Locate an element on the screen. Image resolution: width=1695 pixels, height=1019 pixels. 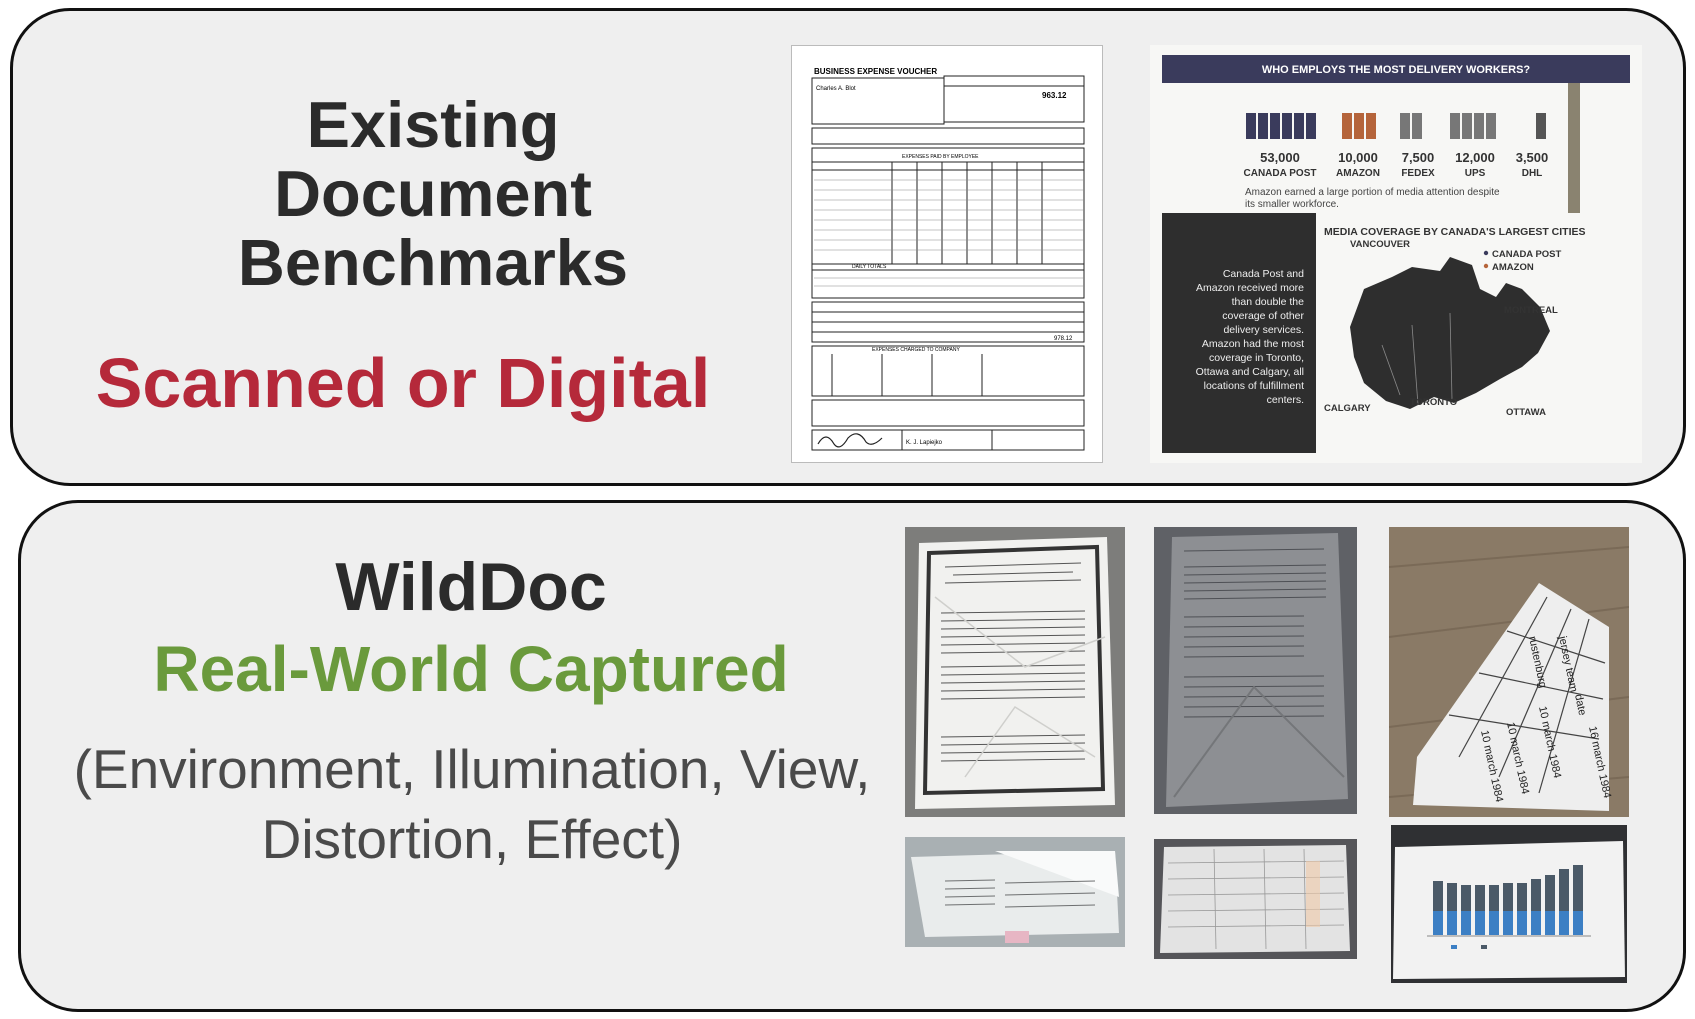
side-text-line: Amazon received more is located at coordinates (1250, 288).